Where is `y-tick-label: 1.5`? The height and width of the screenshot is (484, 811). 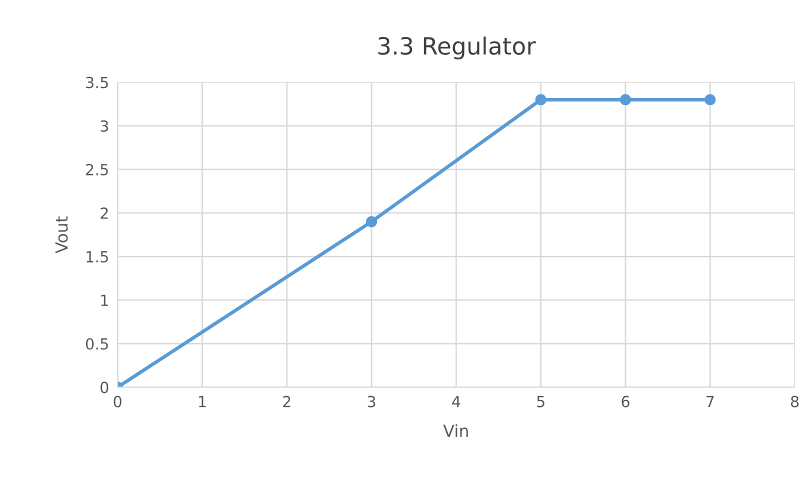 y-tick-label: 1.5 is located at coordinates (97, 257).